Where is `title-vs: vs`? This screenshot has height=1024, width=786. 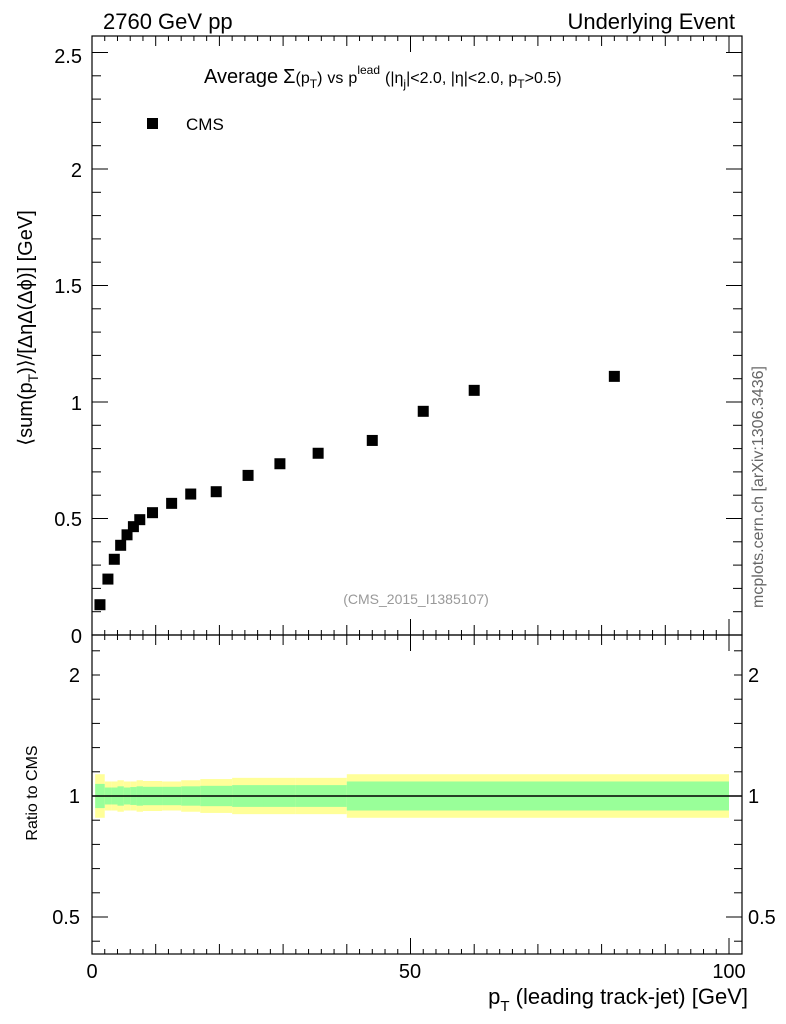 title-vs: vs is located at coordinates (335, 78).